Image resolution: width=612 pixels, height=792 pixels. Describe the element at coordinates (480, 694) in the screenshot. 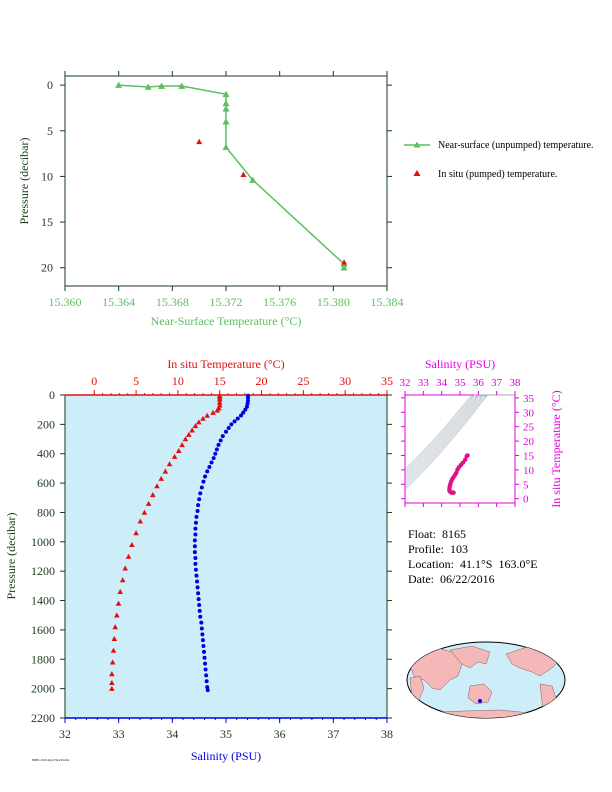

I see `map-australia` at that location.